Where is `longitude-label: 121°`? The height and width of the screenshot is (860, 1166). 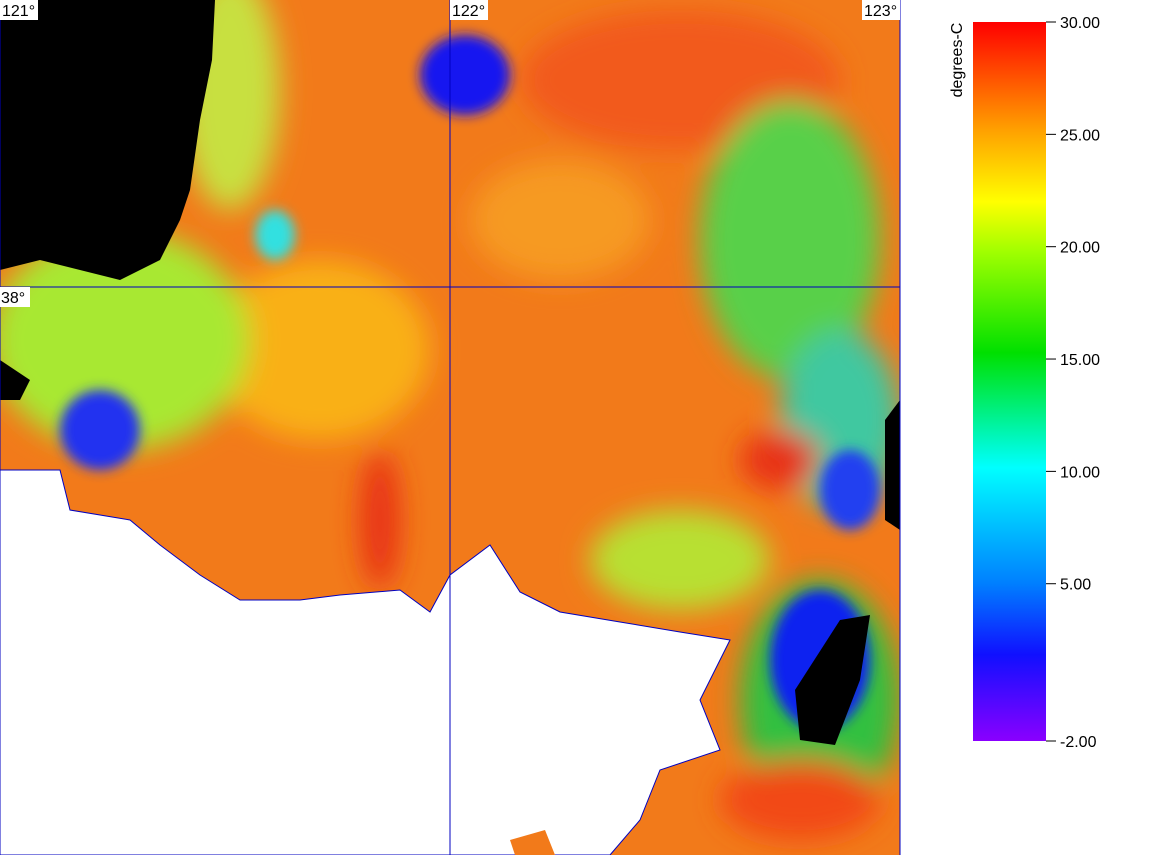 longitude-label: 121° is located at coordinates (18, 11).